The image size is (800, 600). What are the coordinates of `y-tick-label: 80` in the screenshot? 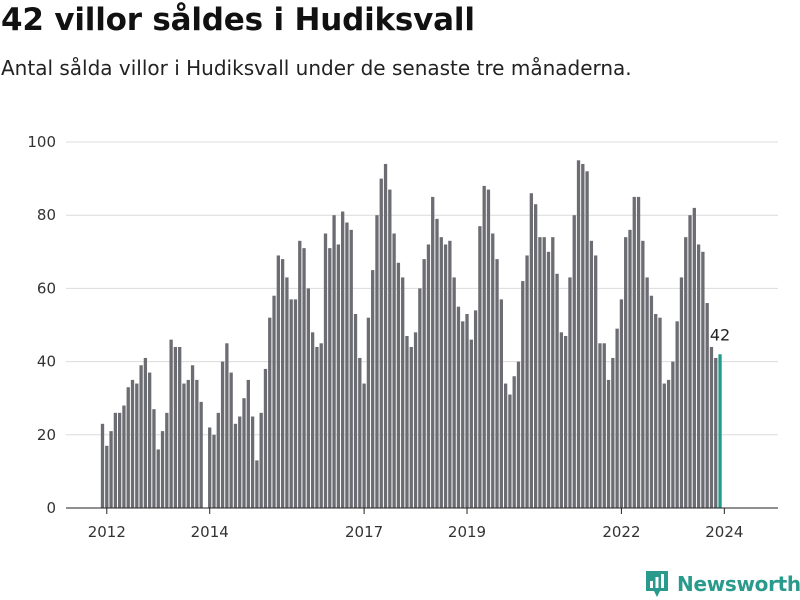 It's located at (46, 215).